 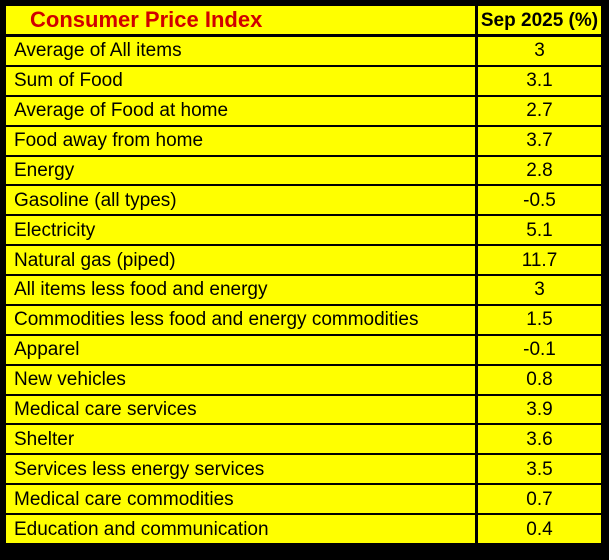 I want to click on row-label: Sum of Food, so click(x=240, y=80).